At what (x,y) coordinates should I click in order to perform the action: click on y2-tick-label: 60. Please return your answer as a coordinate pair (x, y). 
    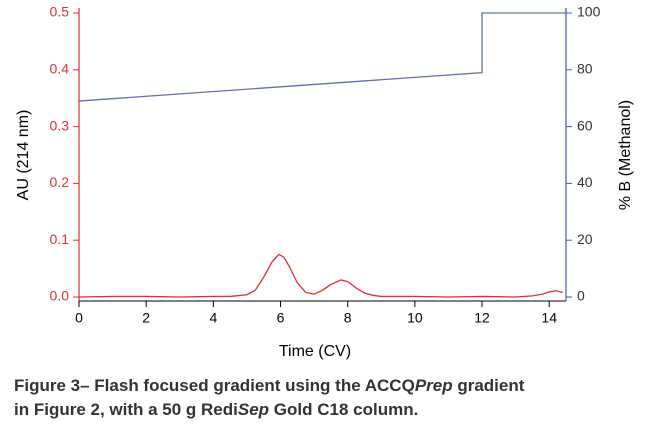
    Looking at the image, I should click on (585, 125).